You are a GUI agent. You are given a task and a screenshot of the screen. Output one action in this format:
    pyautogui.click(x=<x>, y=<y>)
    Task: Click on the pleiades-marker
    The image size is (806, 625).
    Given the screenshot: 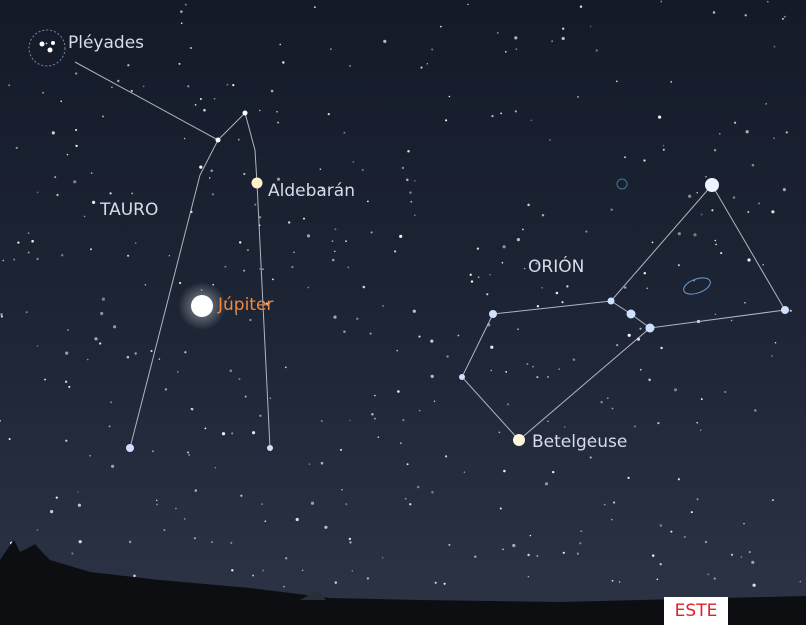 What is the action you would take?
    pyautogui.click(x=47, y=48)
    